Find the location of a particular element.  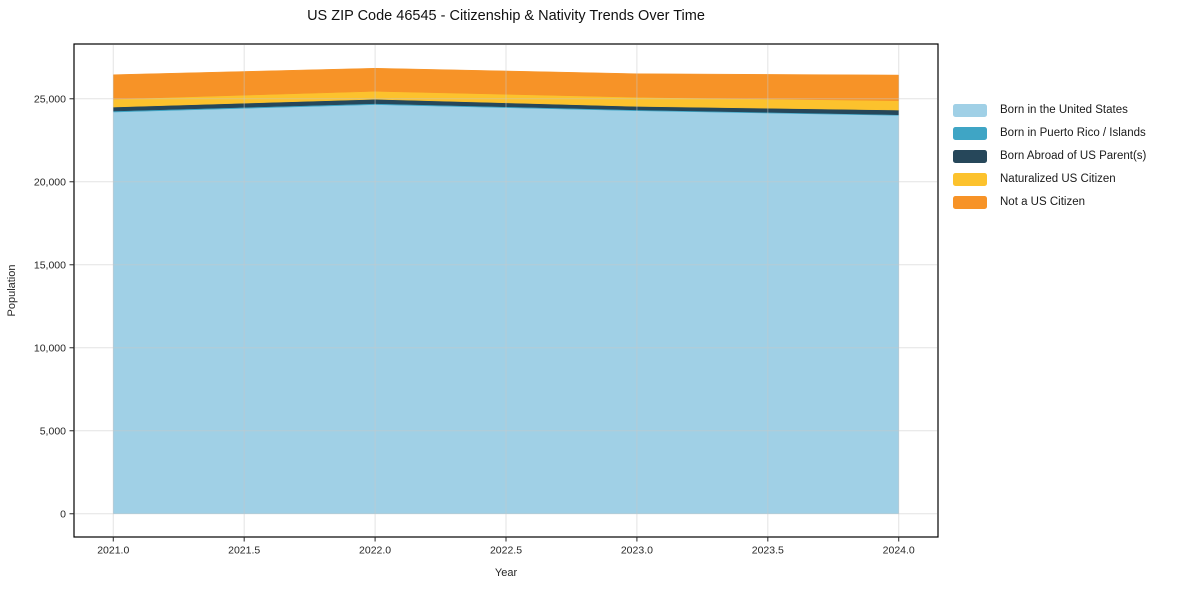

legend-label: Born in Puerto Rico / Islands is located at coordinates (1073, 133).